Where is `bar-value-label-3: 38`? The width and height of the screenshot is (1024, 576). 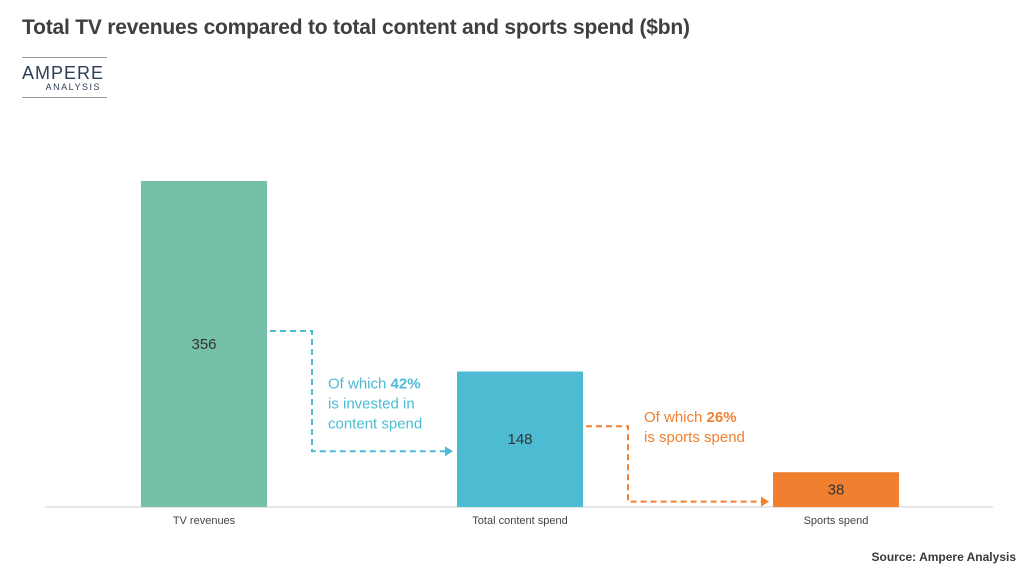
bar-value-label-3: 38 is located at coordinates (836, 490).